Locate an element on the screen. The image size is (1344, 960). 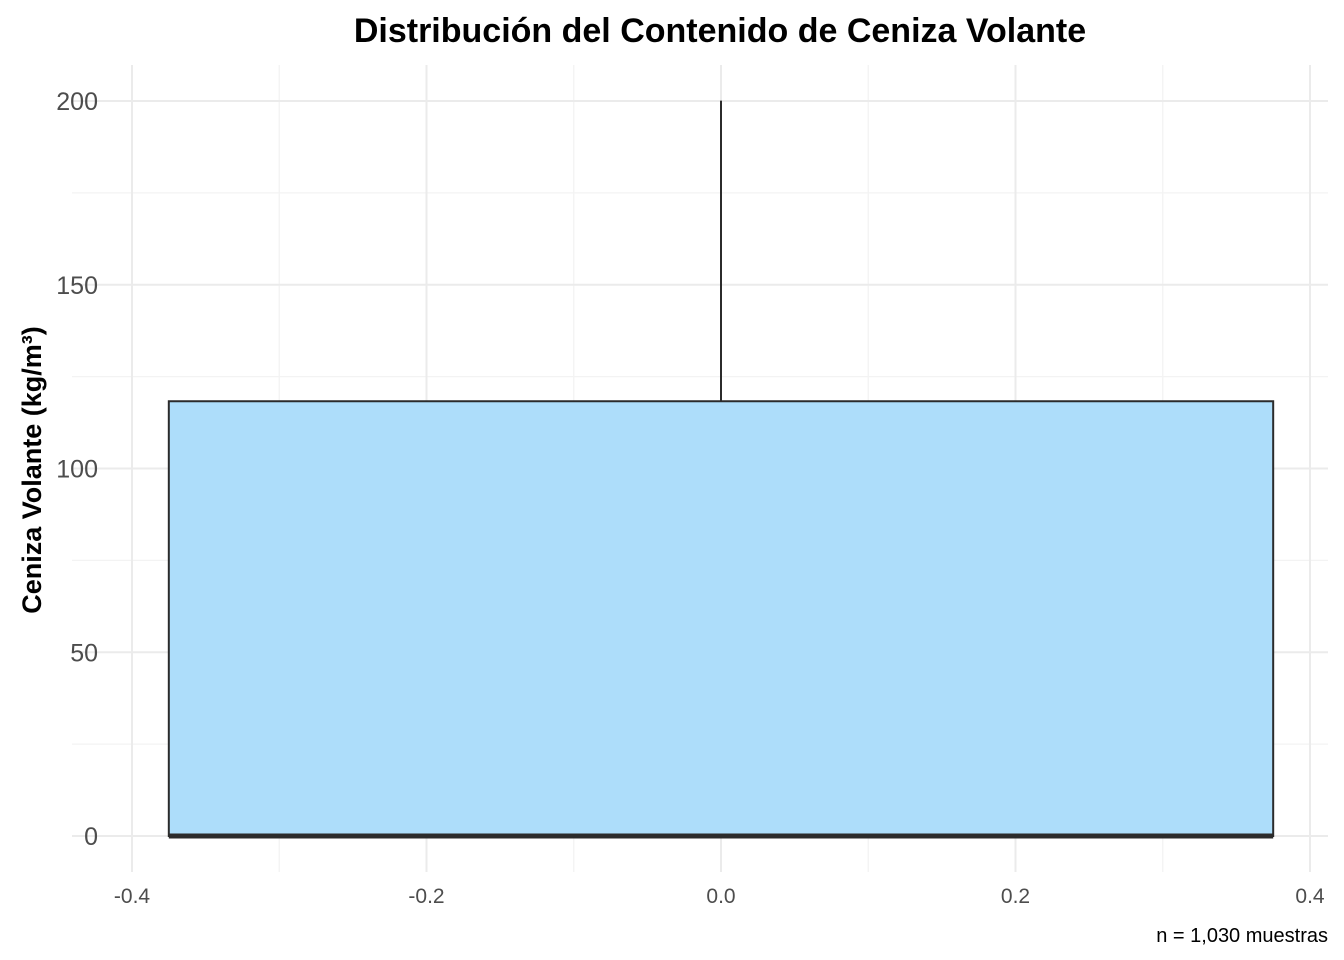
x-tick-label: 0.0 is located at coordinates (720, 896).